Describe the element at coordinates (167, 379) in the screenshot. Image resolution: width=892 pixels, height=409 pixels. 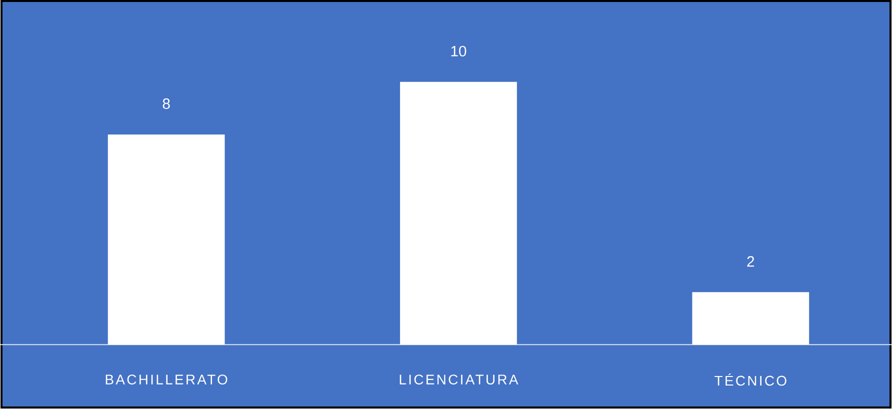
I see `x-tick-label: BACHILLERATO` at that location.